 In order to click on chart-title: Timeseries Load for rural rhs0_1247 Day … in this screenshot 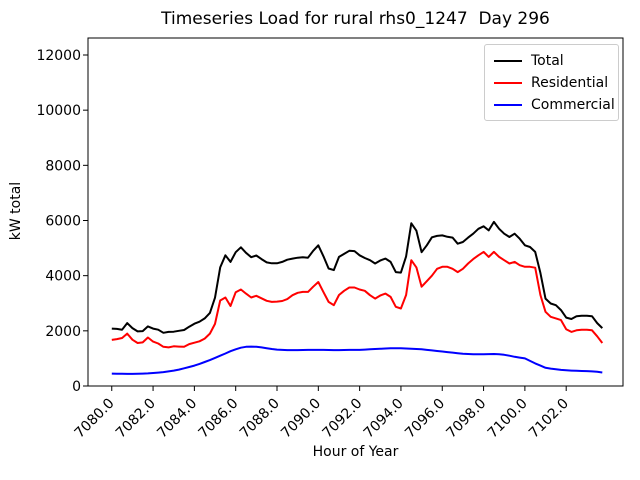, I will do `click(355, 19)`.